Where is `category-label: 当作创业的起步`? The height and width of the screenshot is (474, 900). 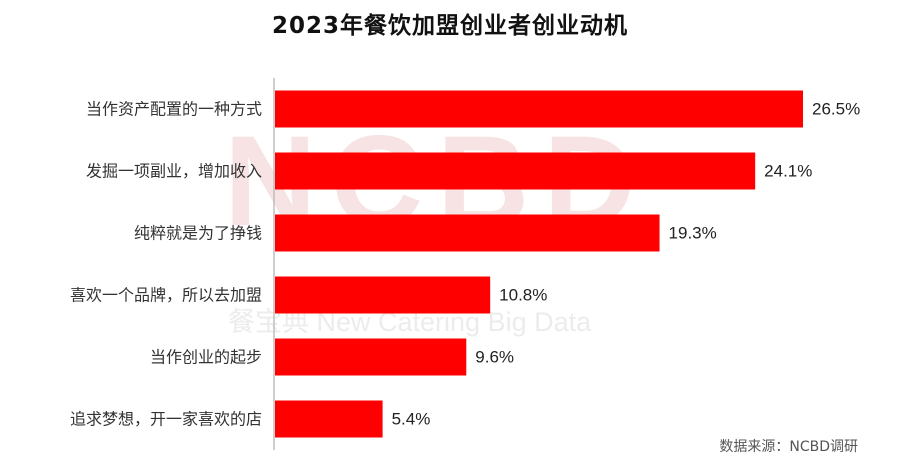 category-label: 当作创业的起步 is located at coordinates (206, 357).